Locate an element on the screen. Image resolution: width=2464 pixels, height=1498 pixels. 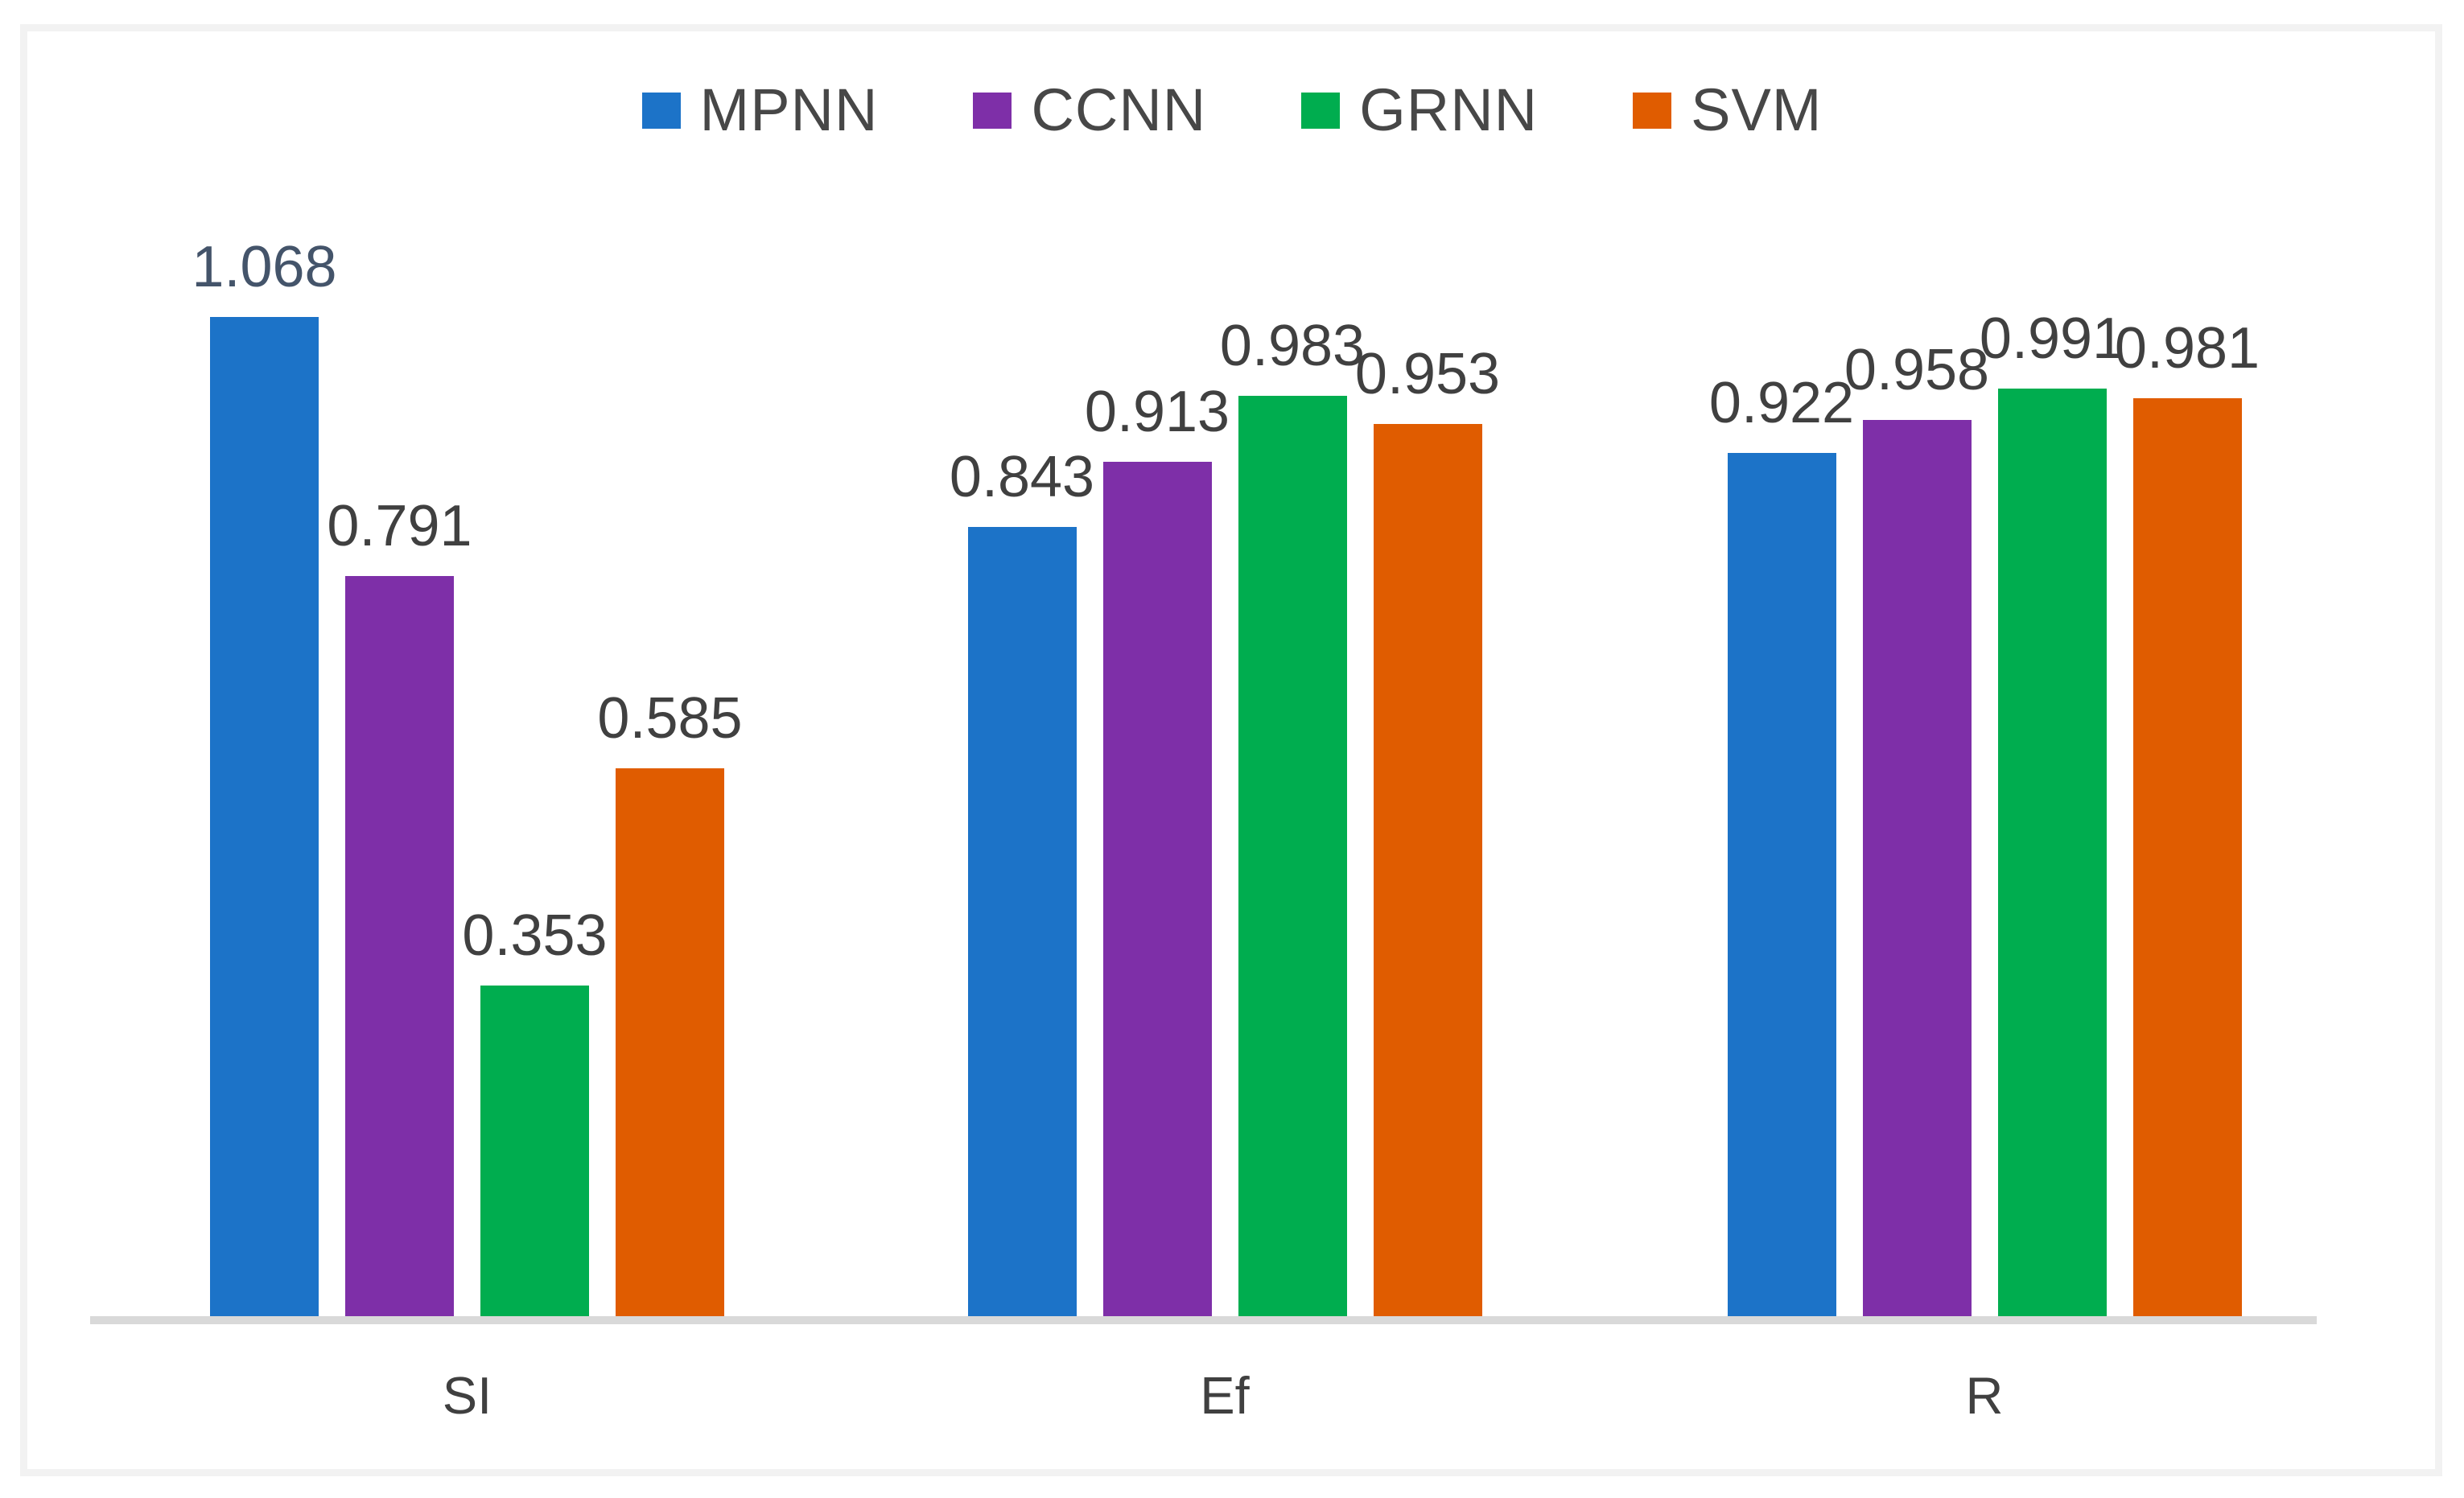
bar-grnn-r: 0.991 is located at coordinates (2052, 813).